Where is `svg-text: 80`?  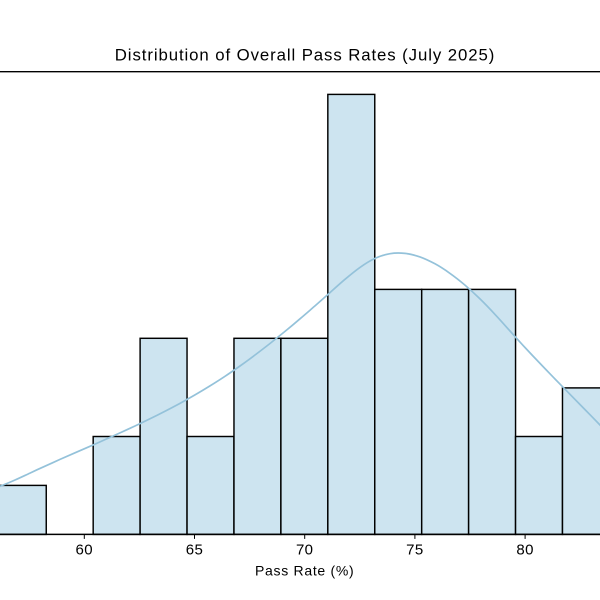 svg-text: 80 is located at coordinates (525, 550).